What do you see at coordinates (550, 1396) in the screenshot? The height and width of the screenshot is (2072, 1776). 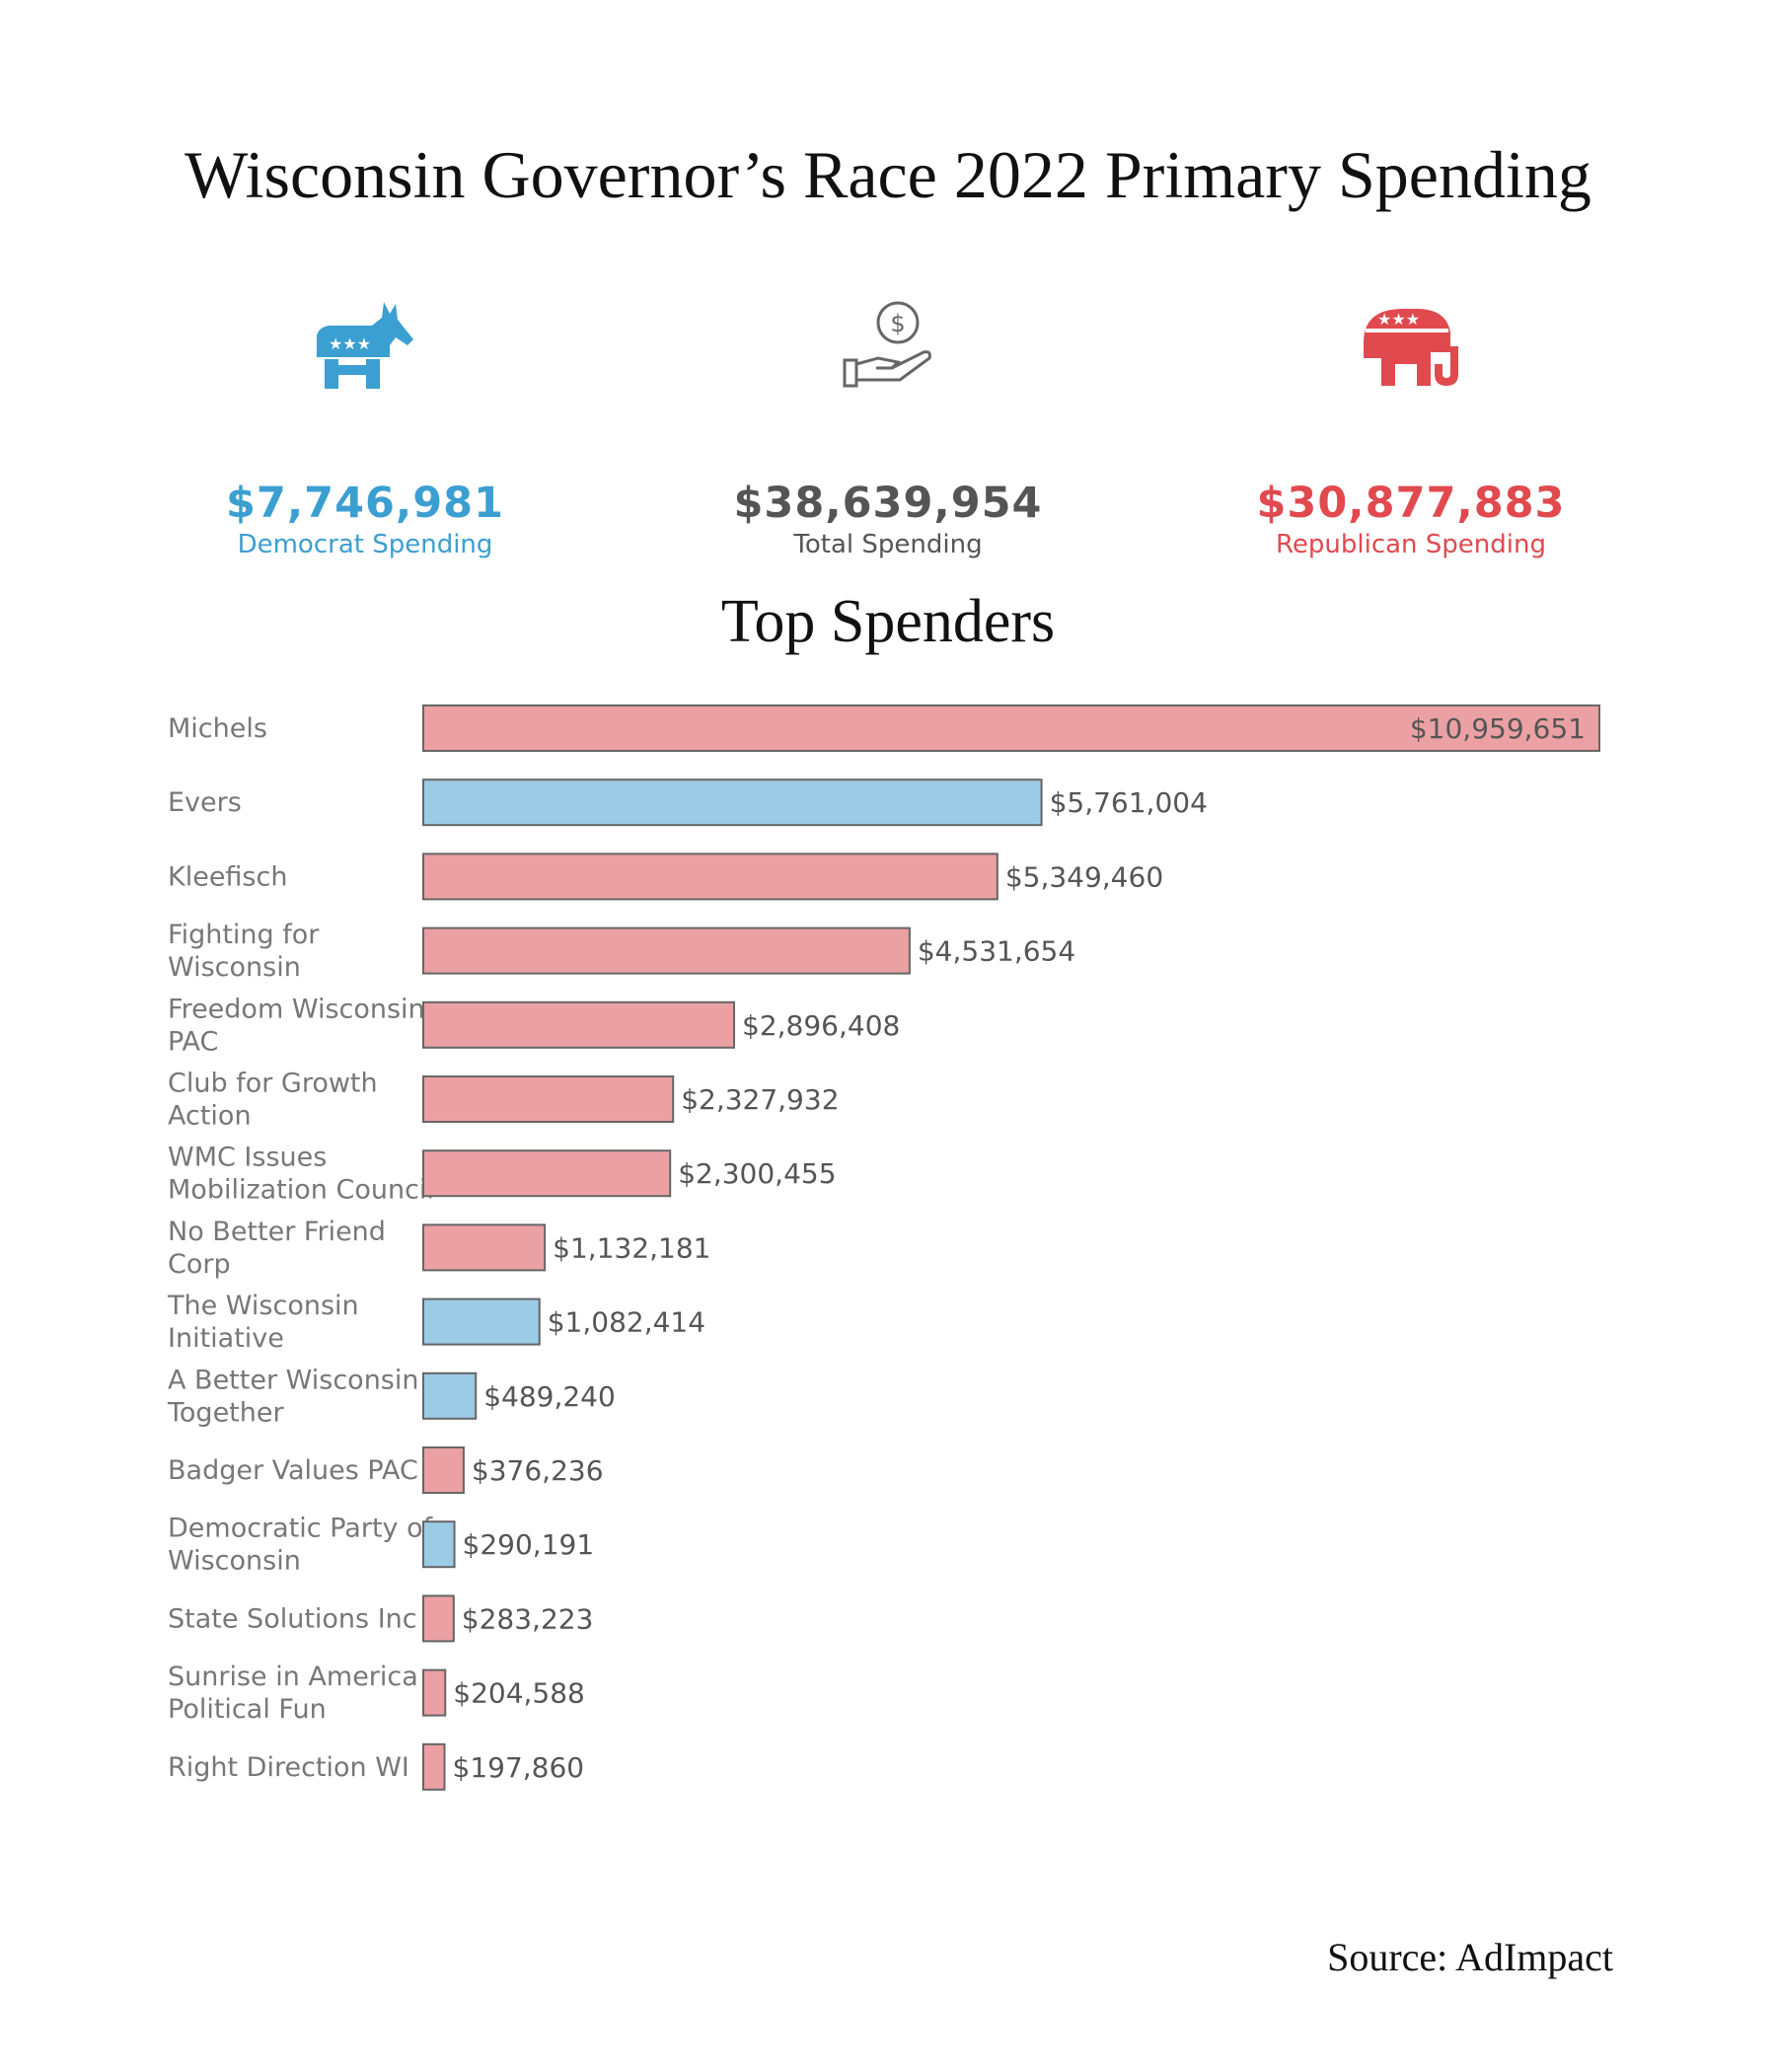 I see `value-label: $489,240` at bounding box center [550, 1396].